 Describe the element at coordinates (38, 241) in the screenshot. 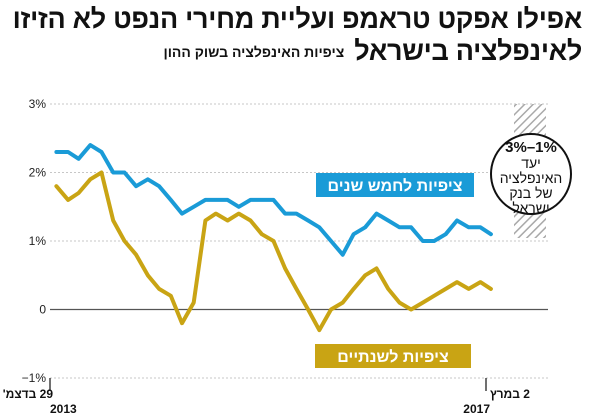

I see `y-tick-label: 1%` at that location.